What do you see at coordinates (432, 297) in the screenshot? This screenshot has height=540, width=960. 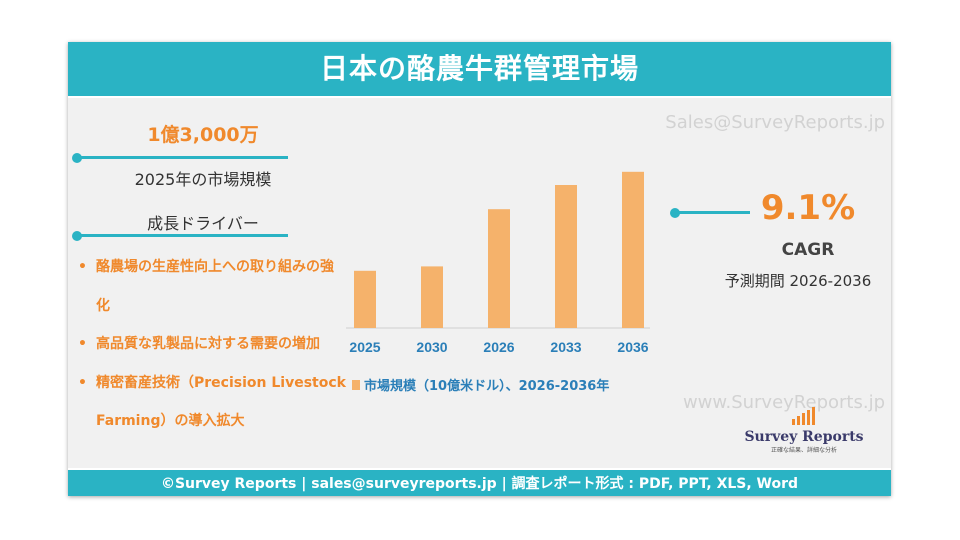 I see `bar-2030` at bounding box center [432, 297].